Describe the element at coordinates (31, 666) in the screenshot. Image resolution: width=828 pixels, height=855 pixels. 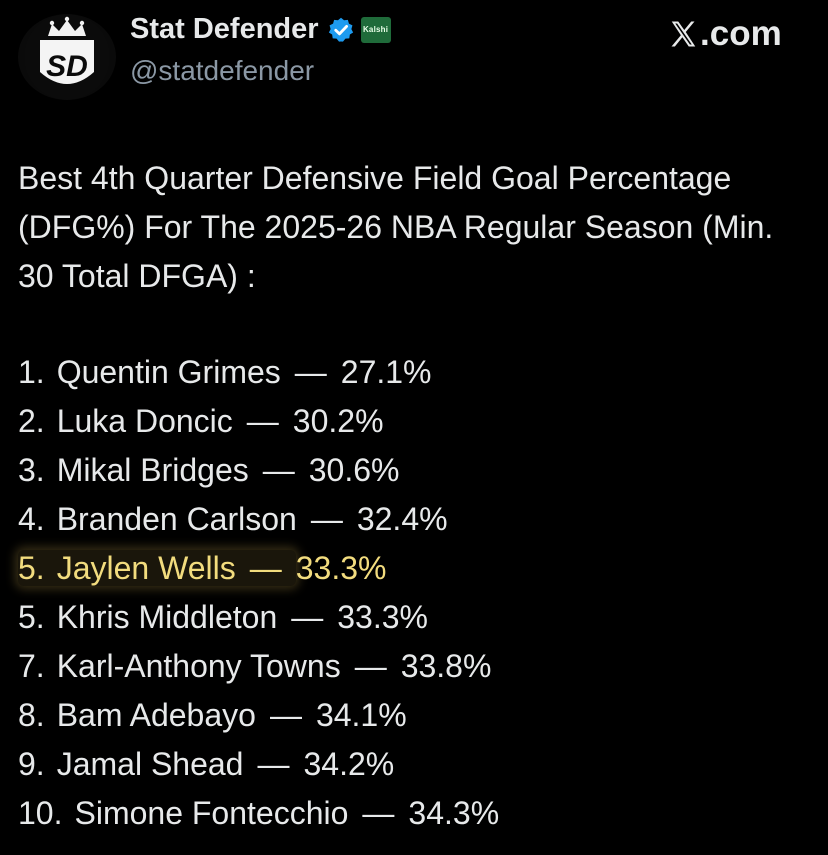
I see `rank-number: 7.` at that location.